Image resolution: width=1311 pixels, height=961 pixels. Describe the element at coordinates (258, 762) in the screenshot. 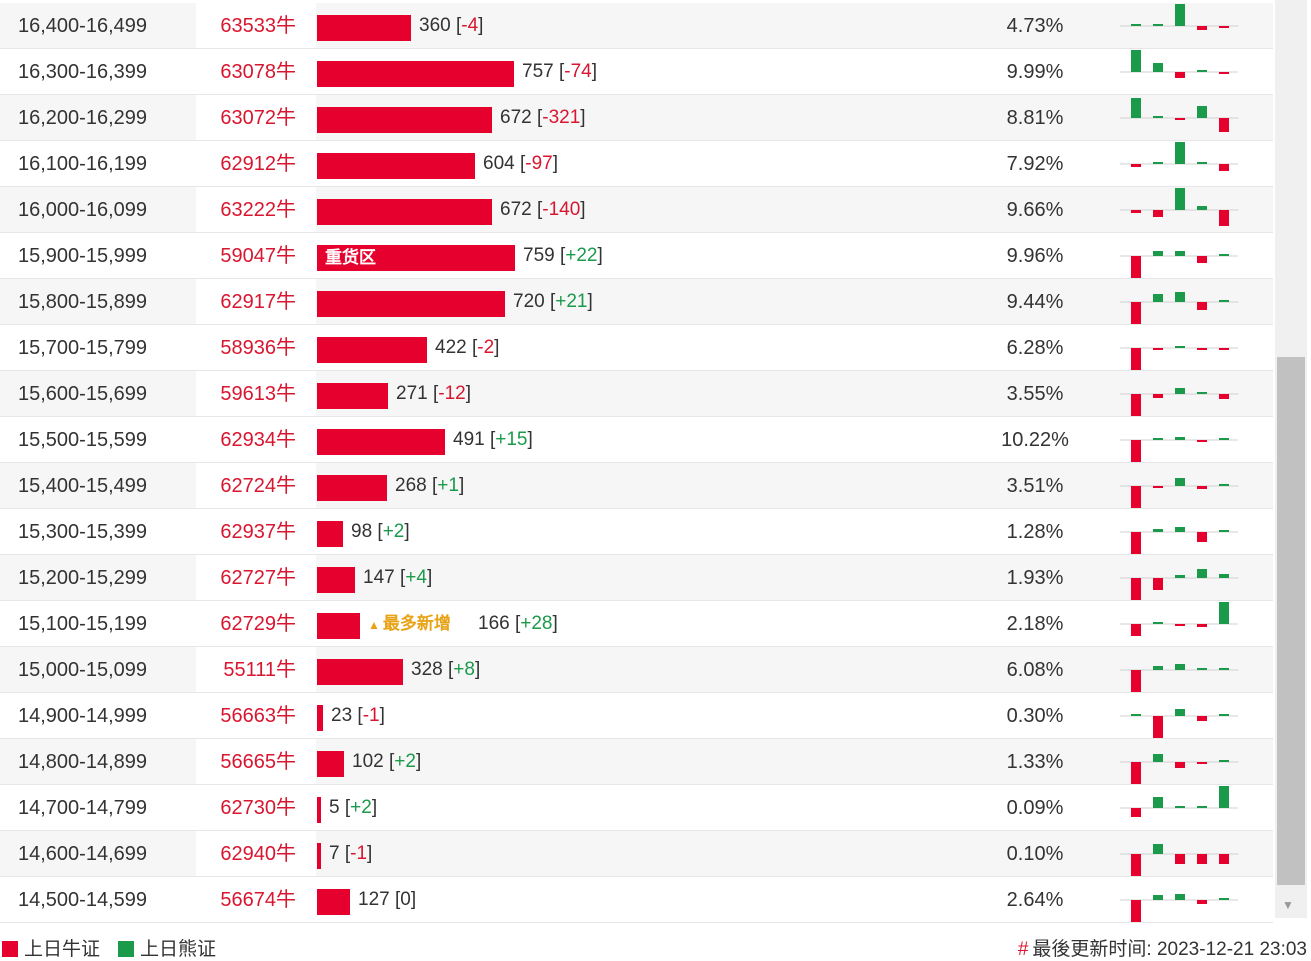

I see `cbbc-code: 56665牛` at that location.